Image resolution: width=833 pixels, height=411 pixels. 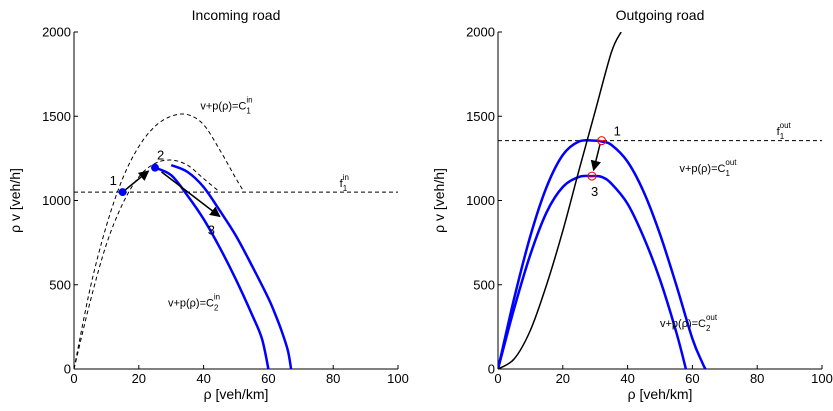 I want to click on chart-1-annotation-3: f1 in, so click(x=344, y=183).